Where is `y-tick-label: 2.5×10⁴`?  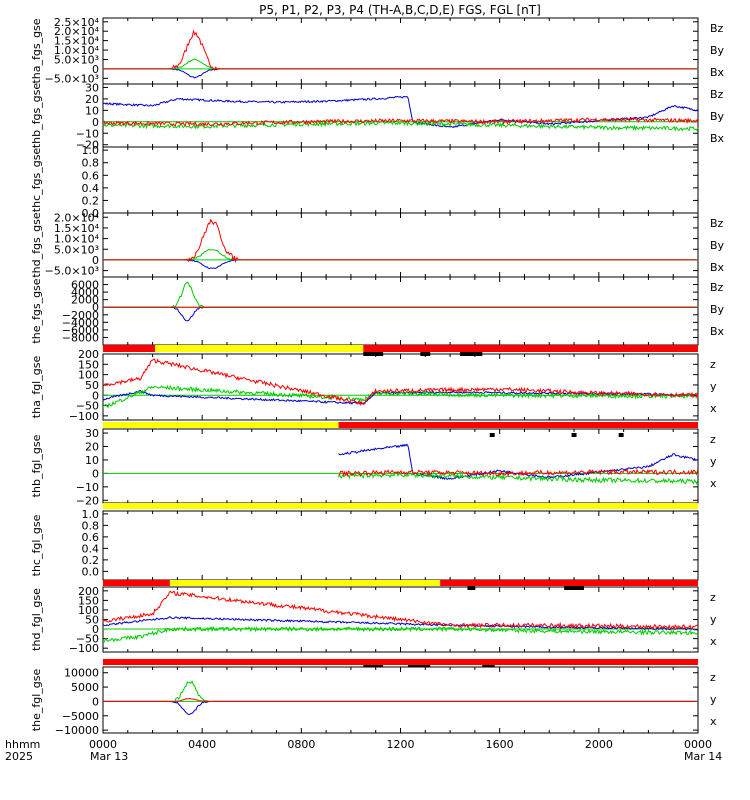 y-tick-label: 2.5×10⁴ is located at coordinates (77, 22).